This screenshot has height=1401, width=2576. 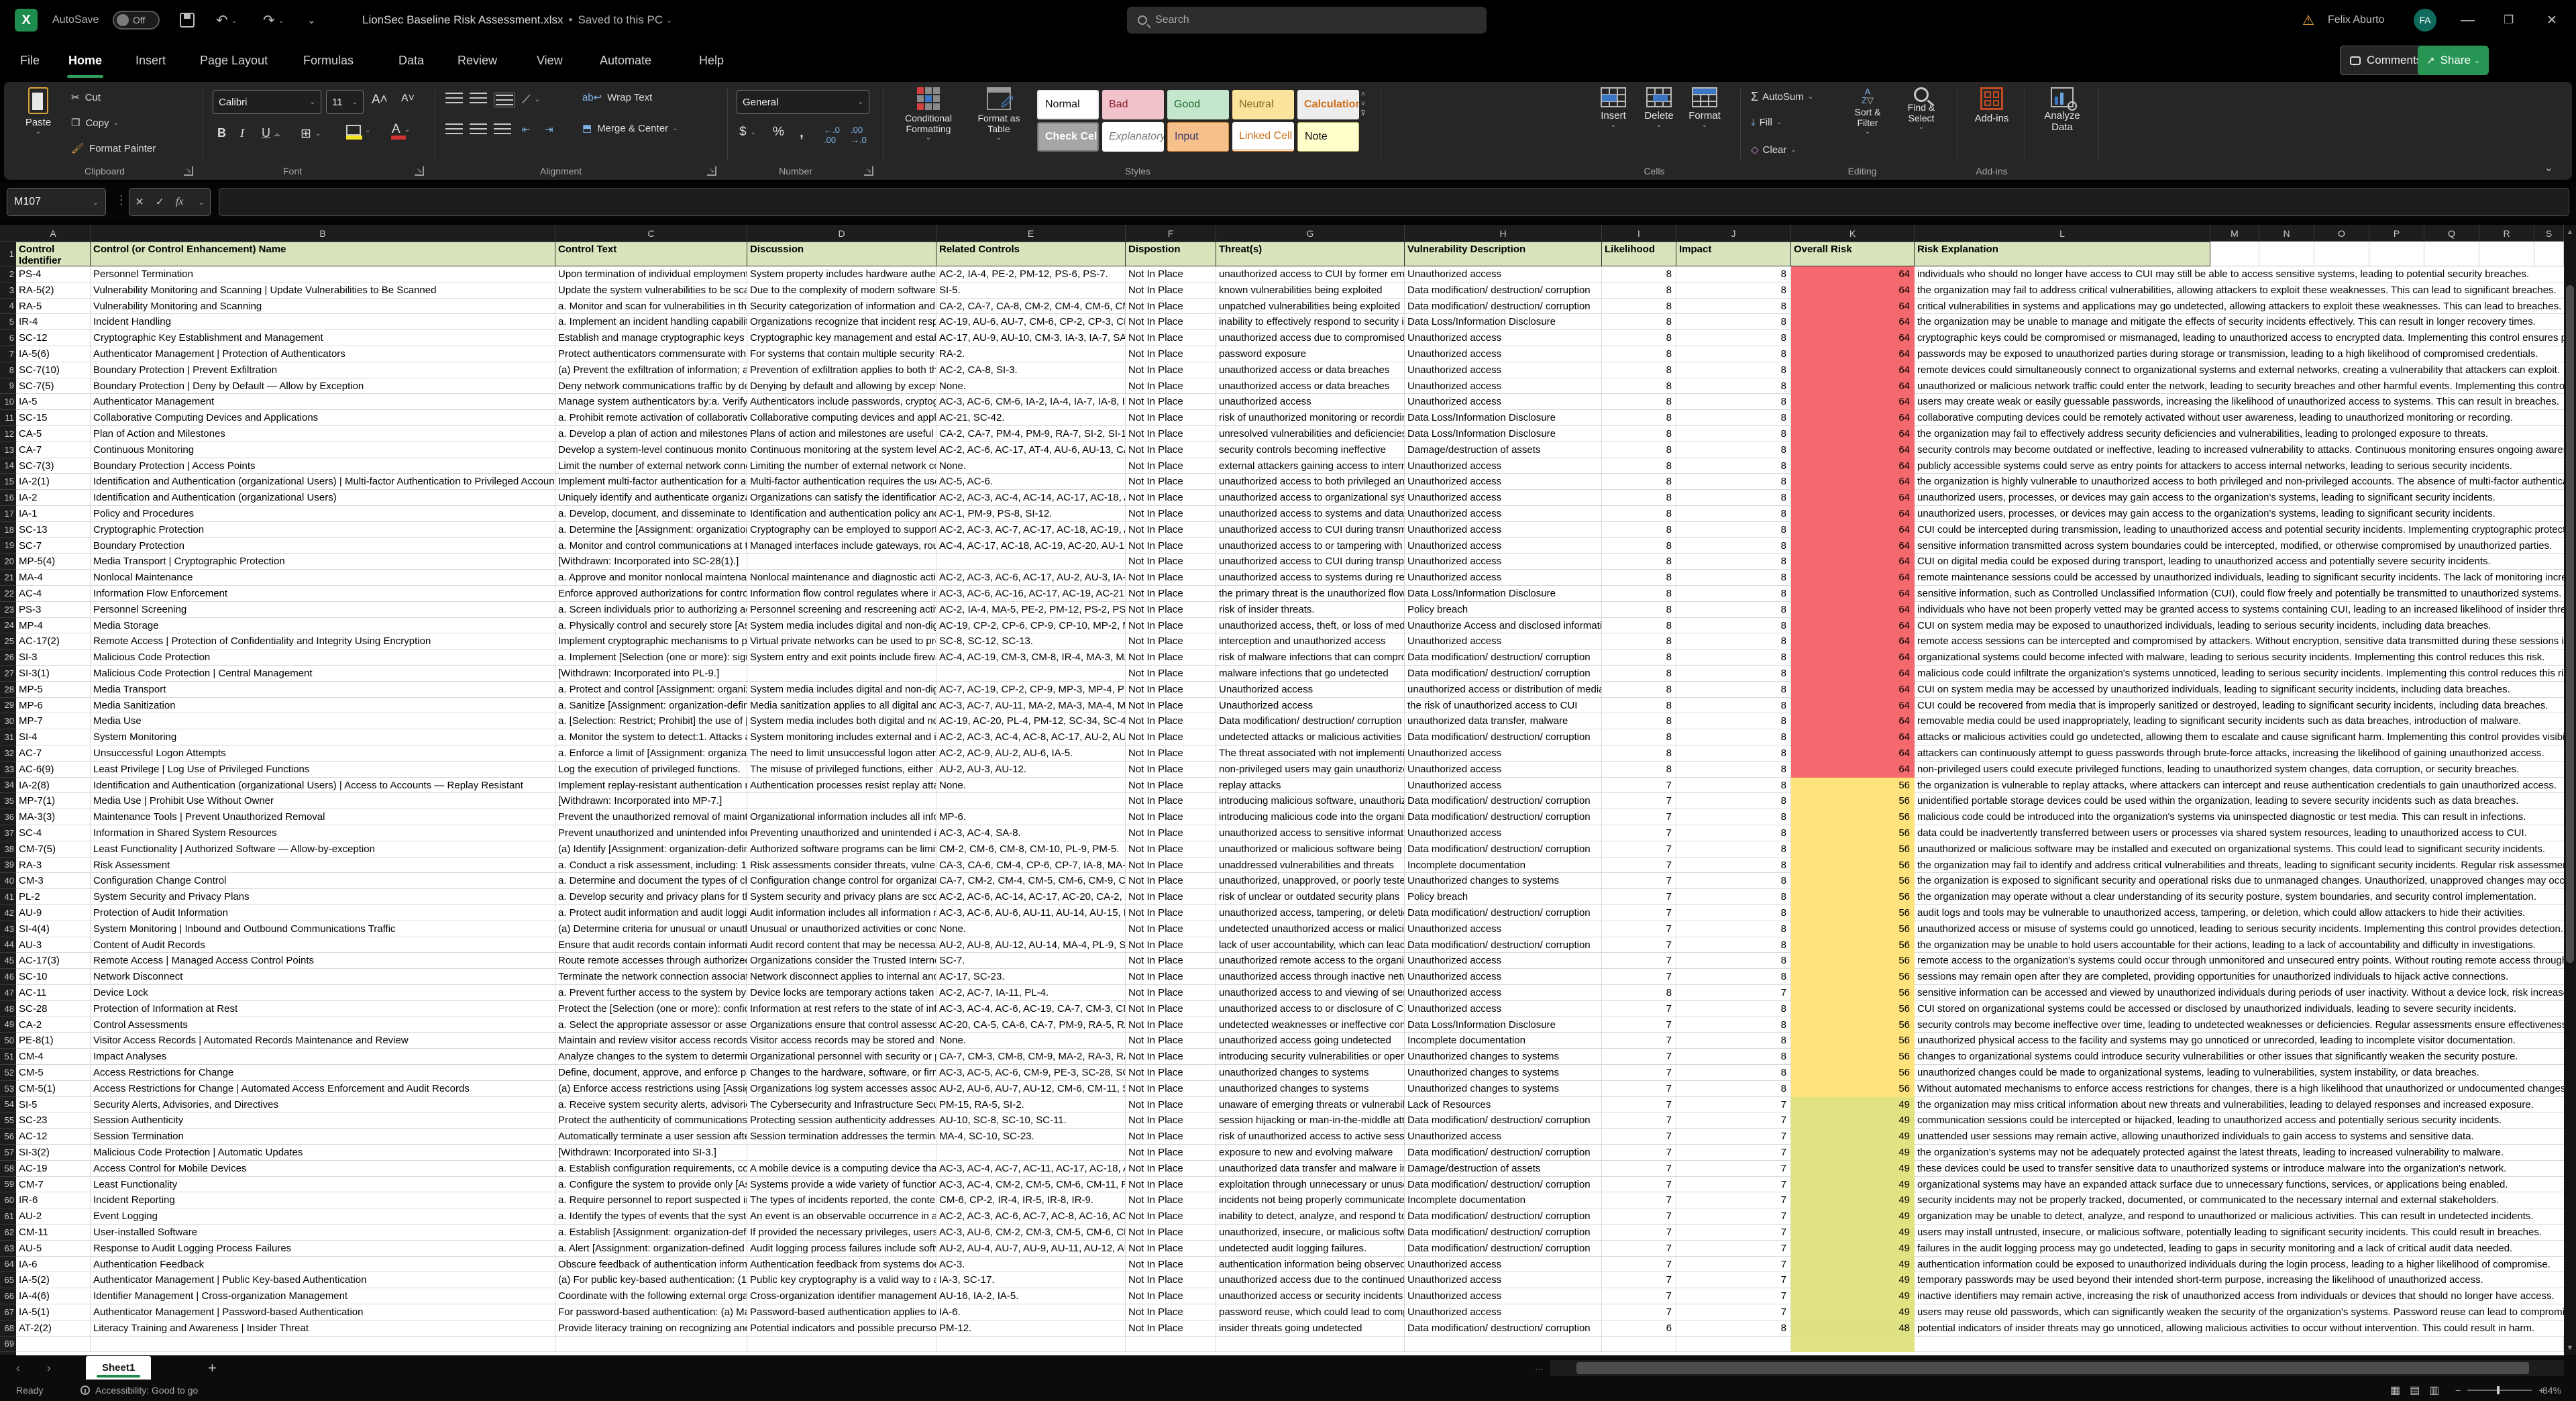 What do you see at coordinates (323, 1057) in the screenshot?
I see `cell-B51: Impact Analyses` at bounding box center [323, 1057].